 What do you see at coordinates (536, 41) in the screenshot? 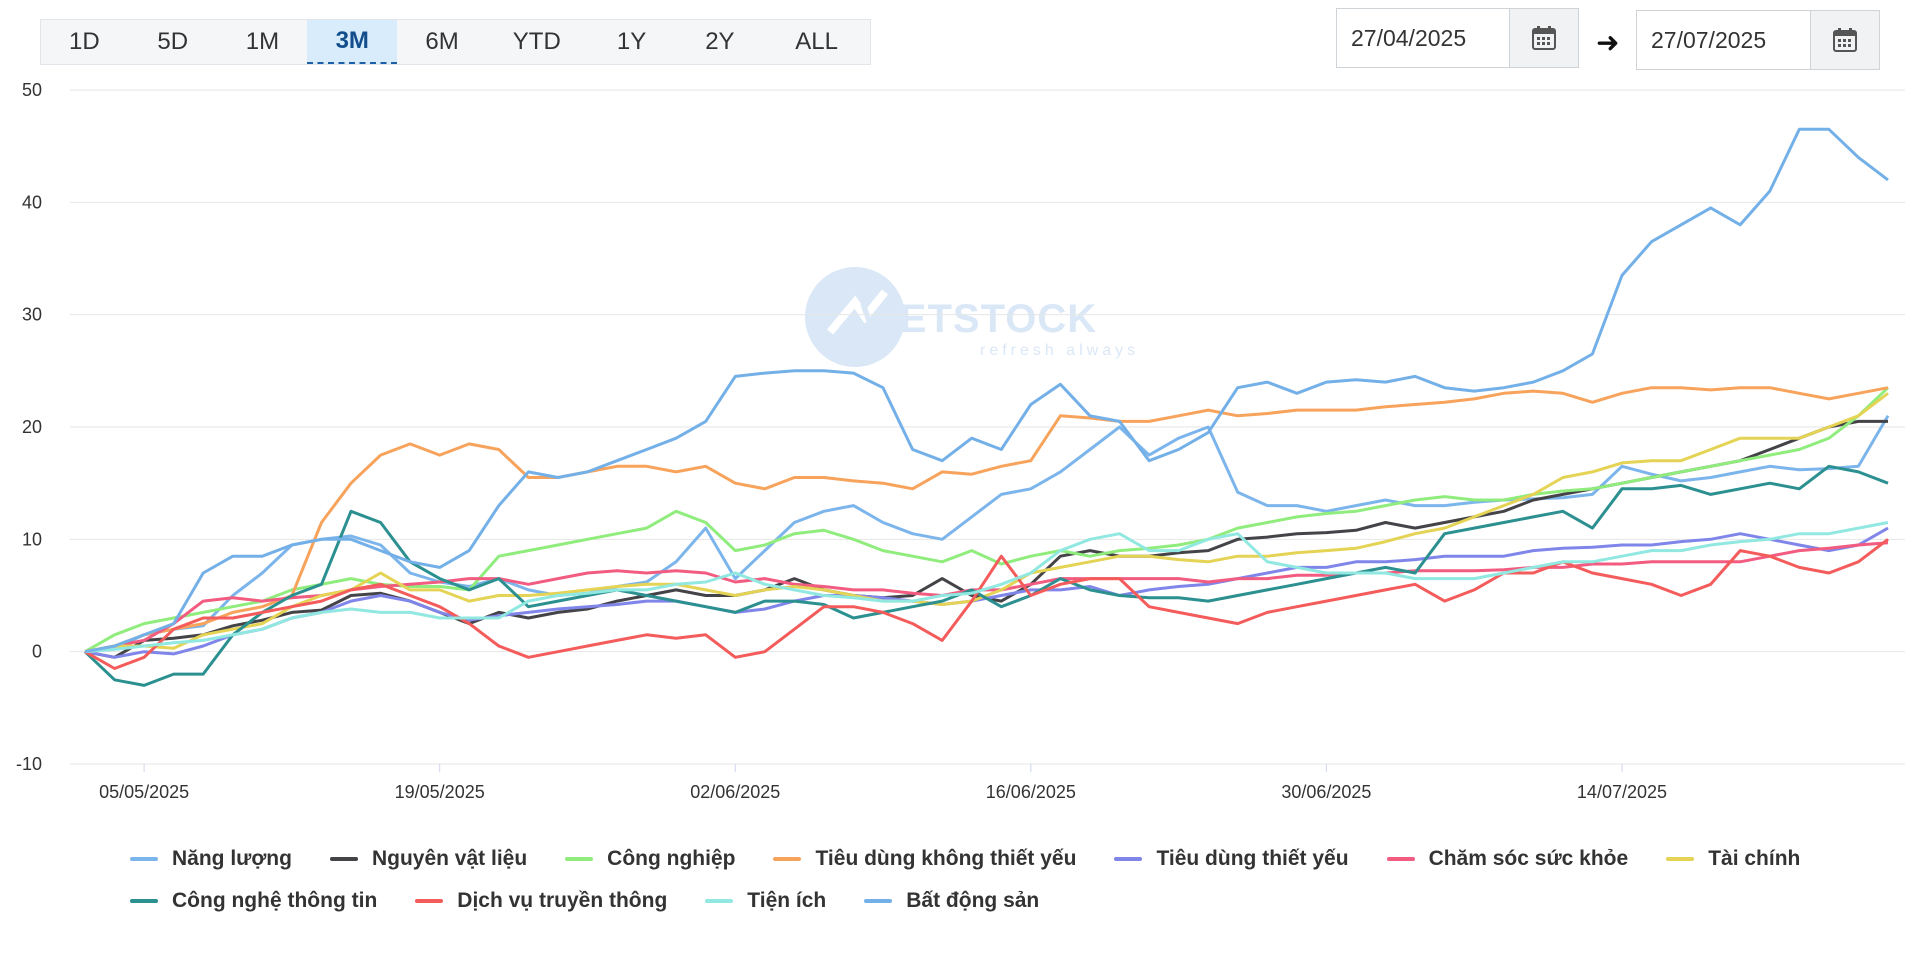
I see `range-button-ytd: YTD` at bounding box center [536, 41].